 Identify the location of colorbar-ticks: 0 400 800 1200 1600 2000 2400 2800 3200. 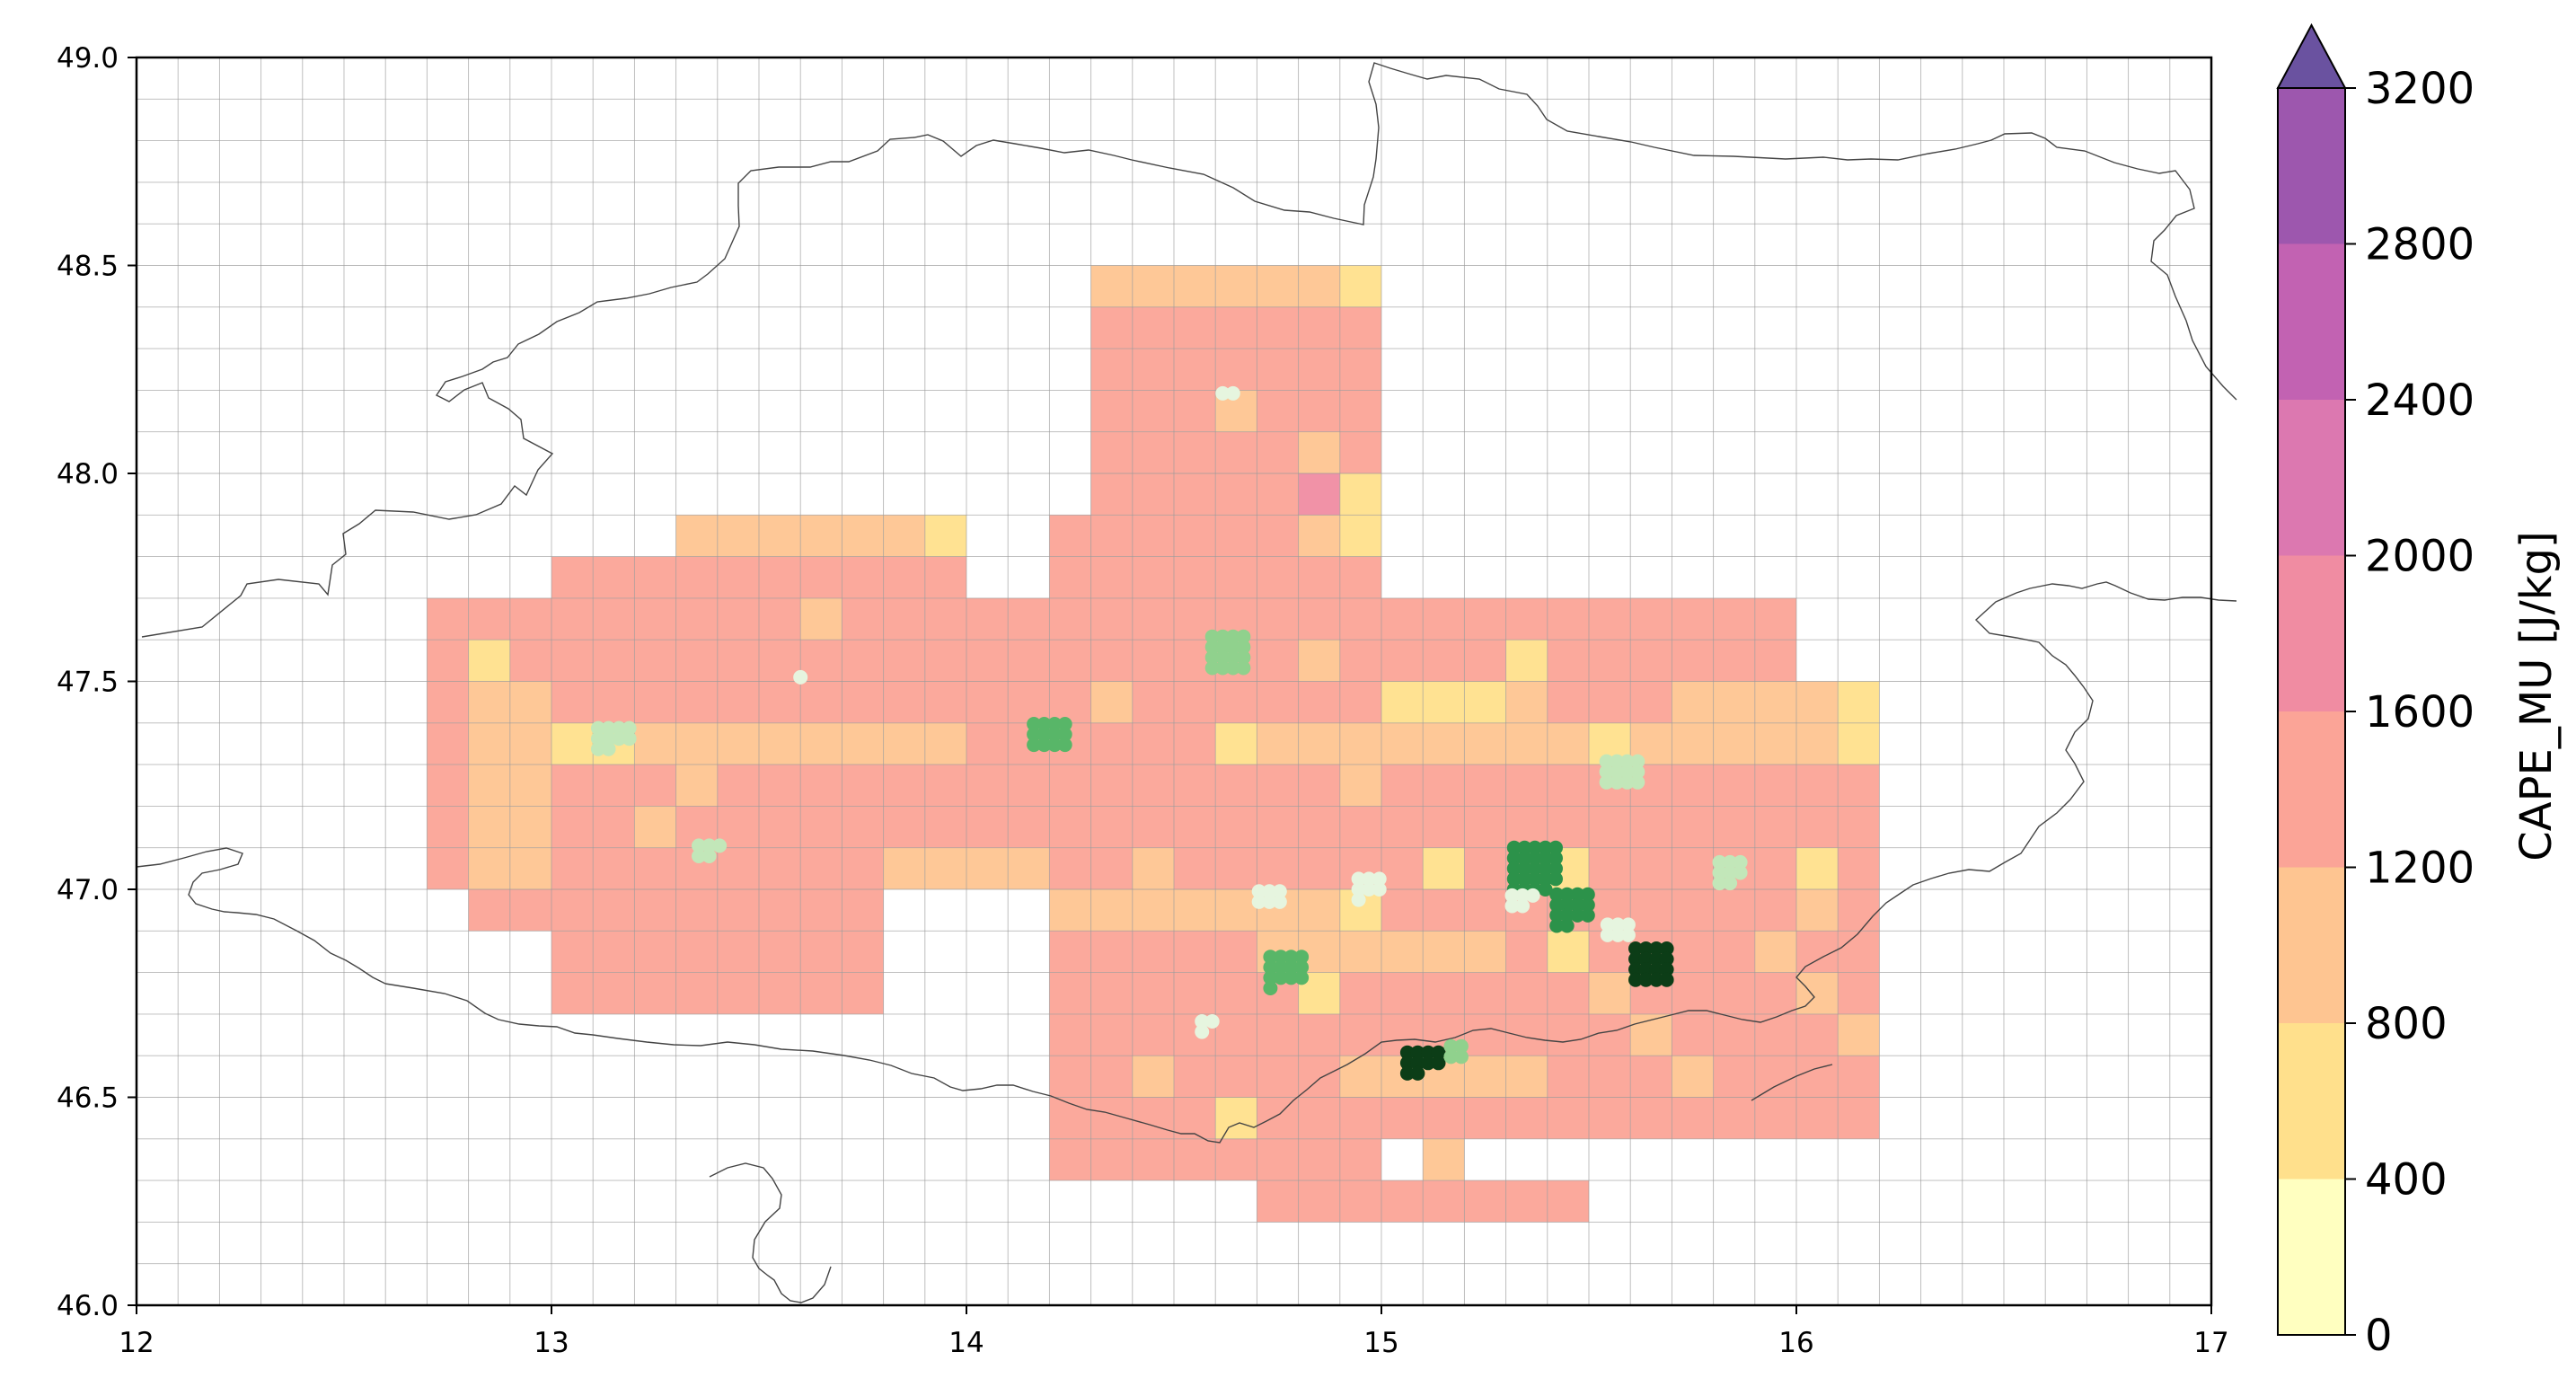
(2410, 712).